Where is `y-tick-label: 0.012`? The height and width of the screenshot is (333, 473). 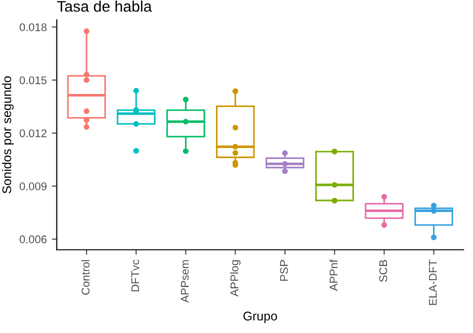 y-tick-label: 0.012 is located at coordinates (33, 133).